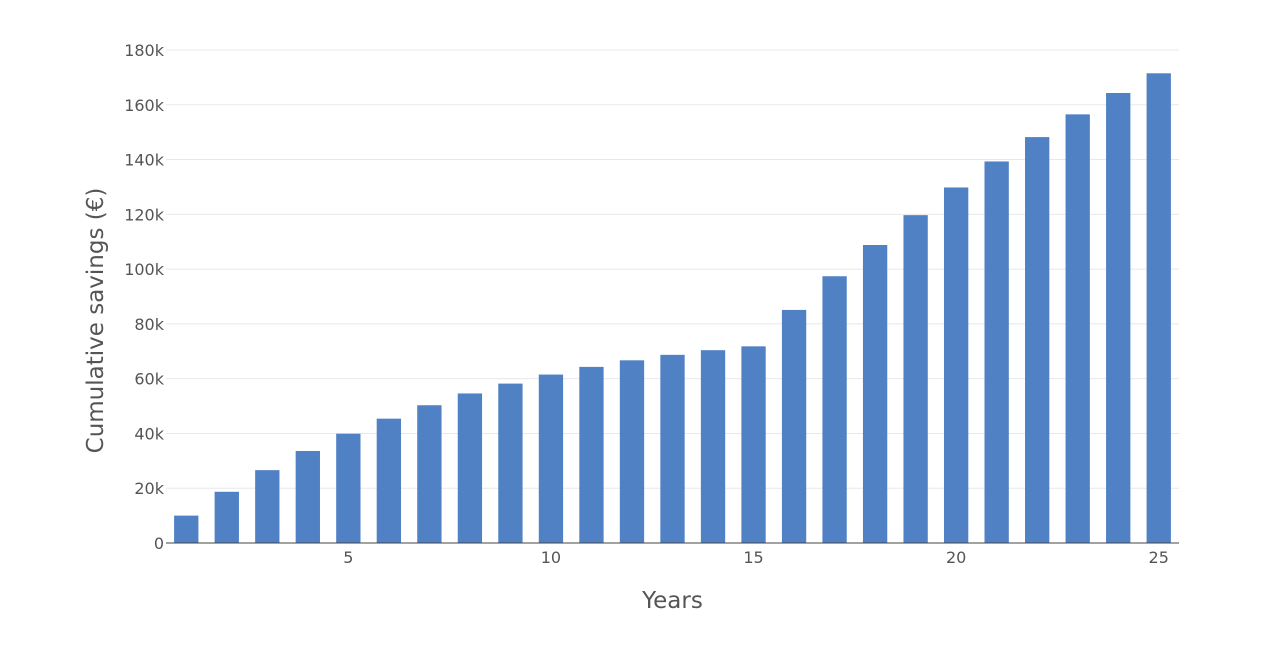  Describe the element at coordinates (144, 214) in the screenshot. I see `y-tick-label: 120k` at that location.